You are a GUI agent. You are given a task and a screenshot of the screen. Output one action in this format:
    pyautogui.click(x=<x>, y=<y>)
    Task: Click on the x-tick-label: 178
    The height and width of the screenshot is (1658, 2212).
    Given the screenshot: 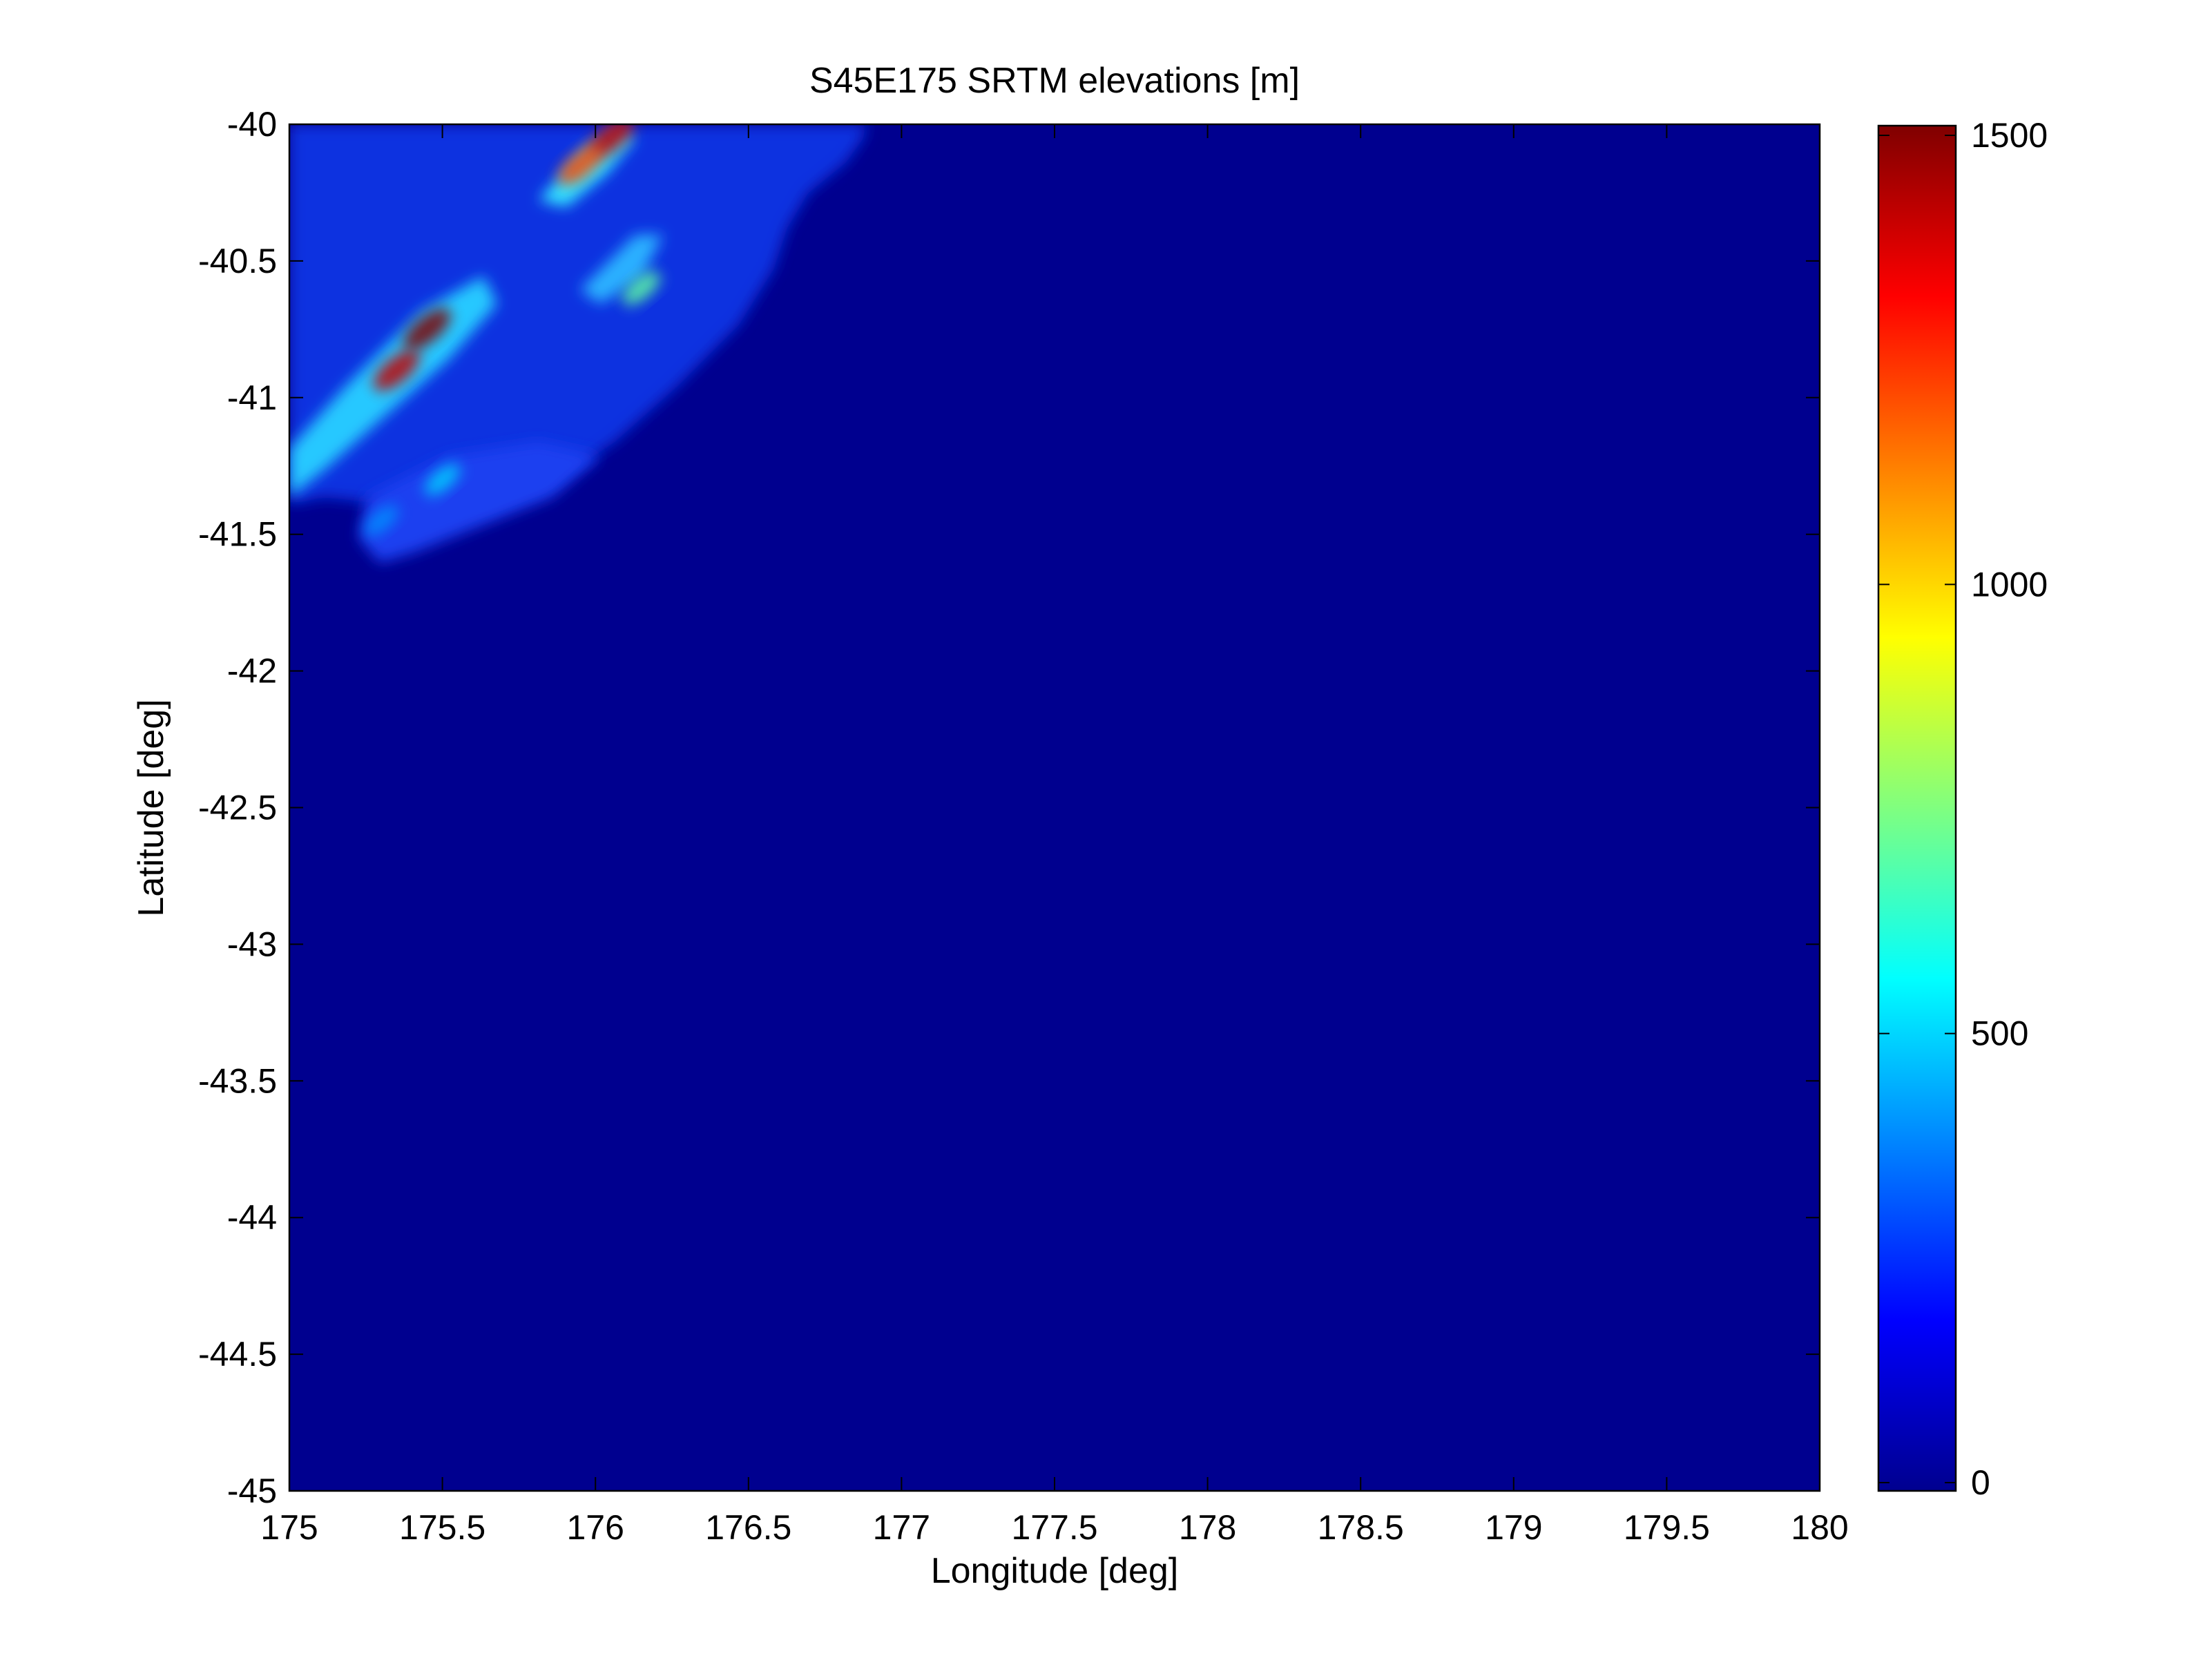 What is the action you would take?
    pyautogui.click(x=1208, y=1527)
    